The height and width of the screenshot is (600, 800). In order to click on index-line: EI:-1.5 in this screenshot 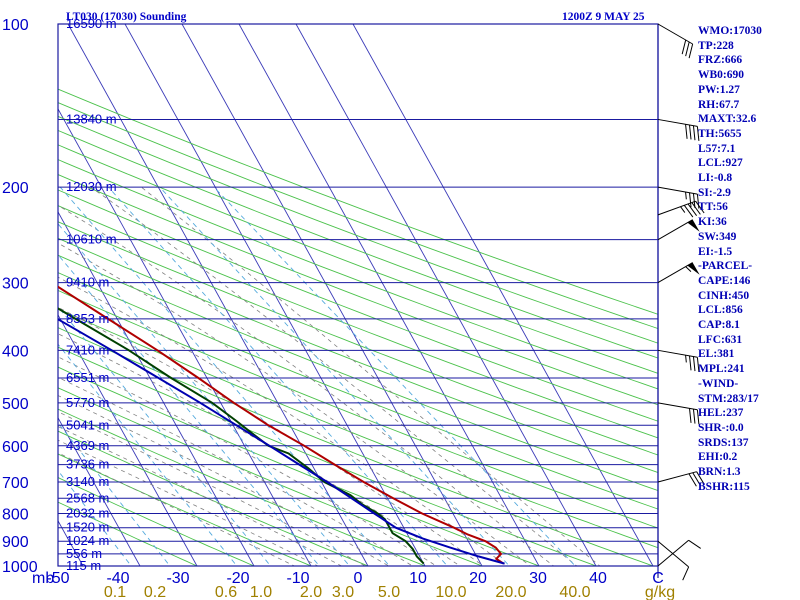, I will do `click(715, 251)`.